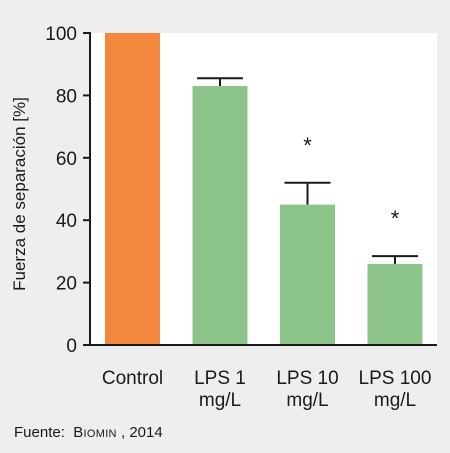  Describe the element at coordinates (141, 432) in the screenshot. I see `source-year: , 2014` at that location.